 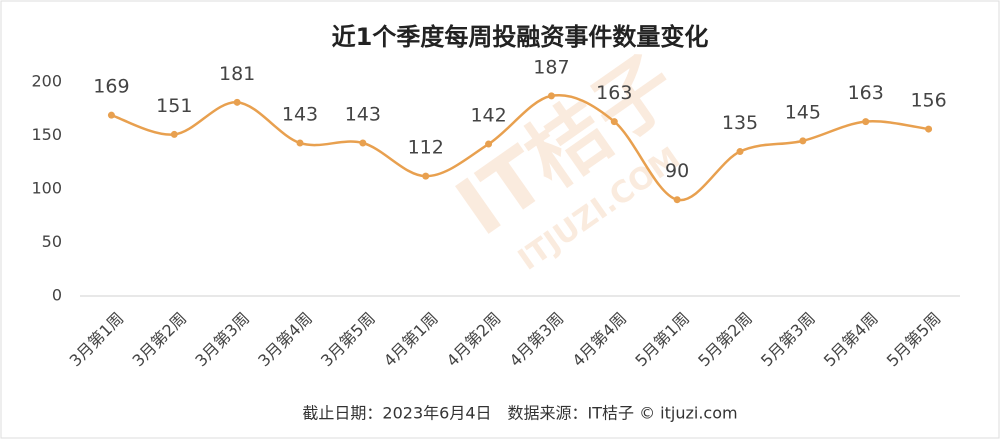 I want to click on y-tick-label: 0, so click(x=57, y=295).